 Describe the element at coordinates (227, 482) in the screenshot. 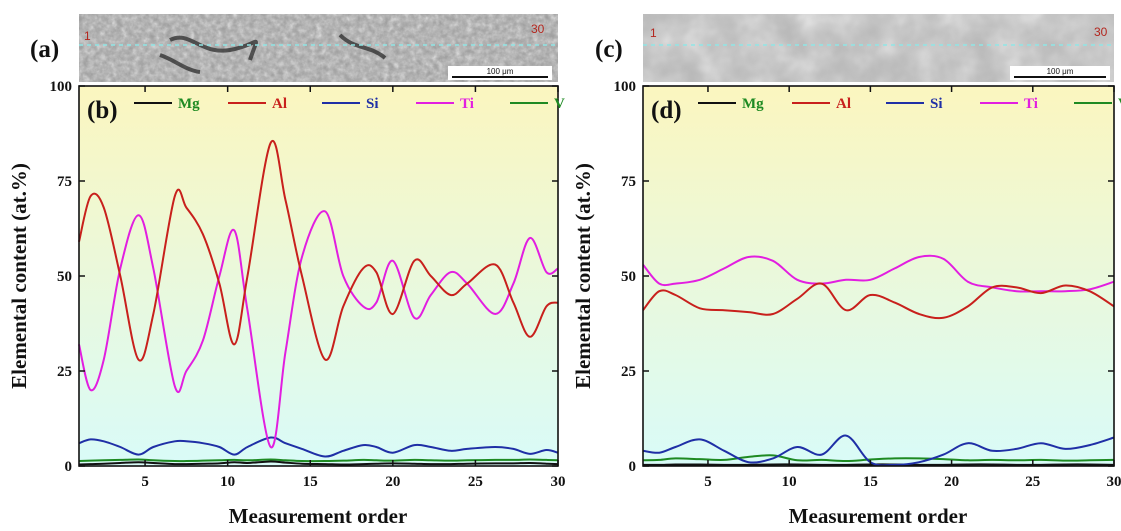

I see `chart-b-xtick-label: 10` at that location.